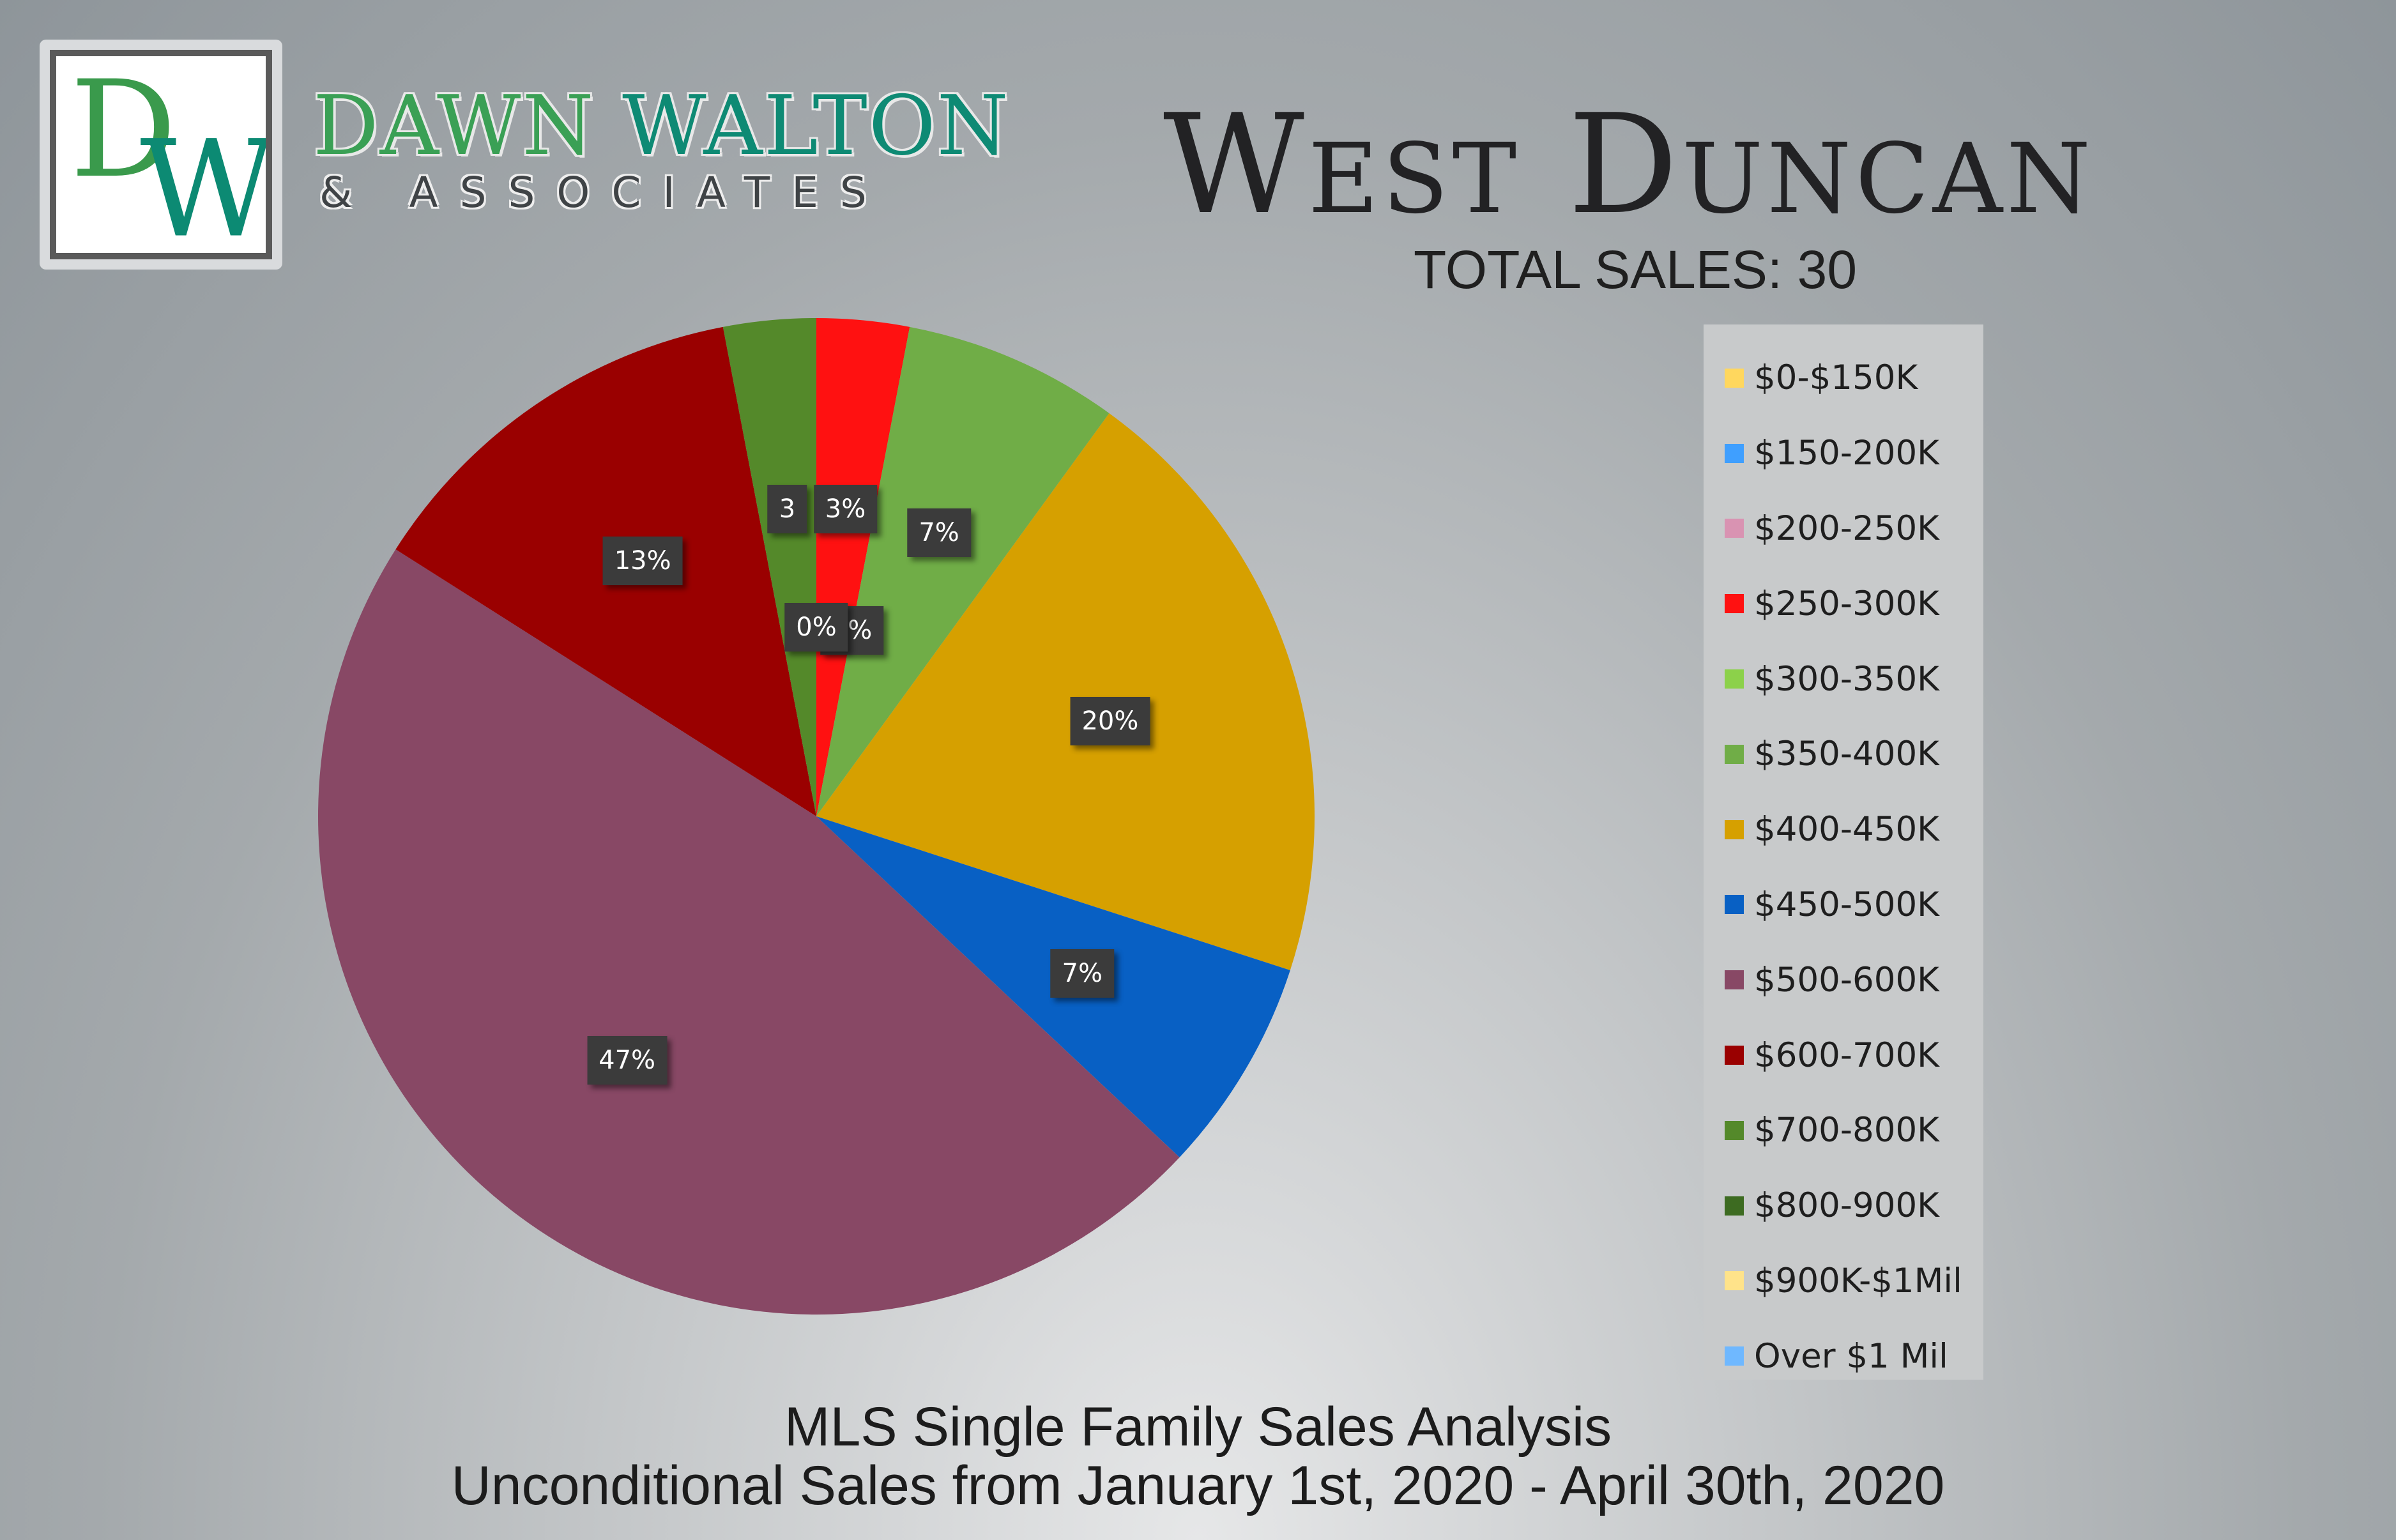  Describe the element at coordinates (1851, 1356) in the screenshot. I see `legend-label: Over $1 Mil` at that location.